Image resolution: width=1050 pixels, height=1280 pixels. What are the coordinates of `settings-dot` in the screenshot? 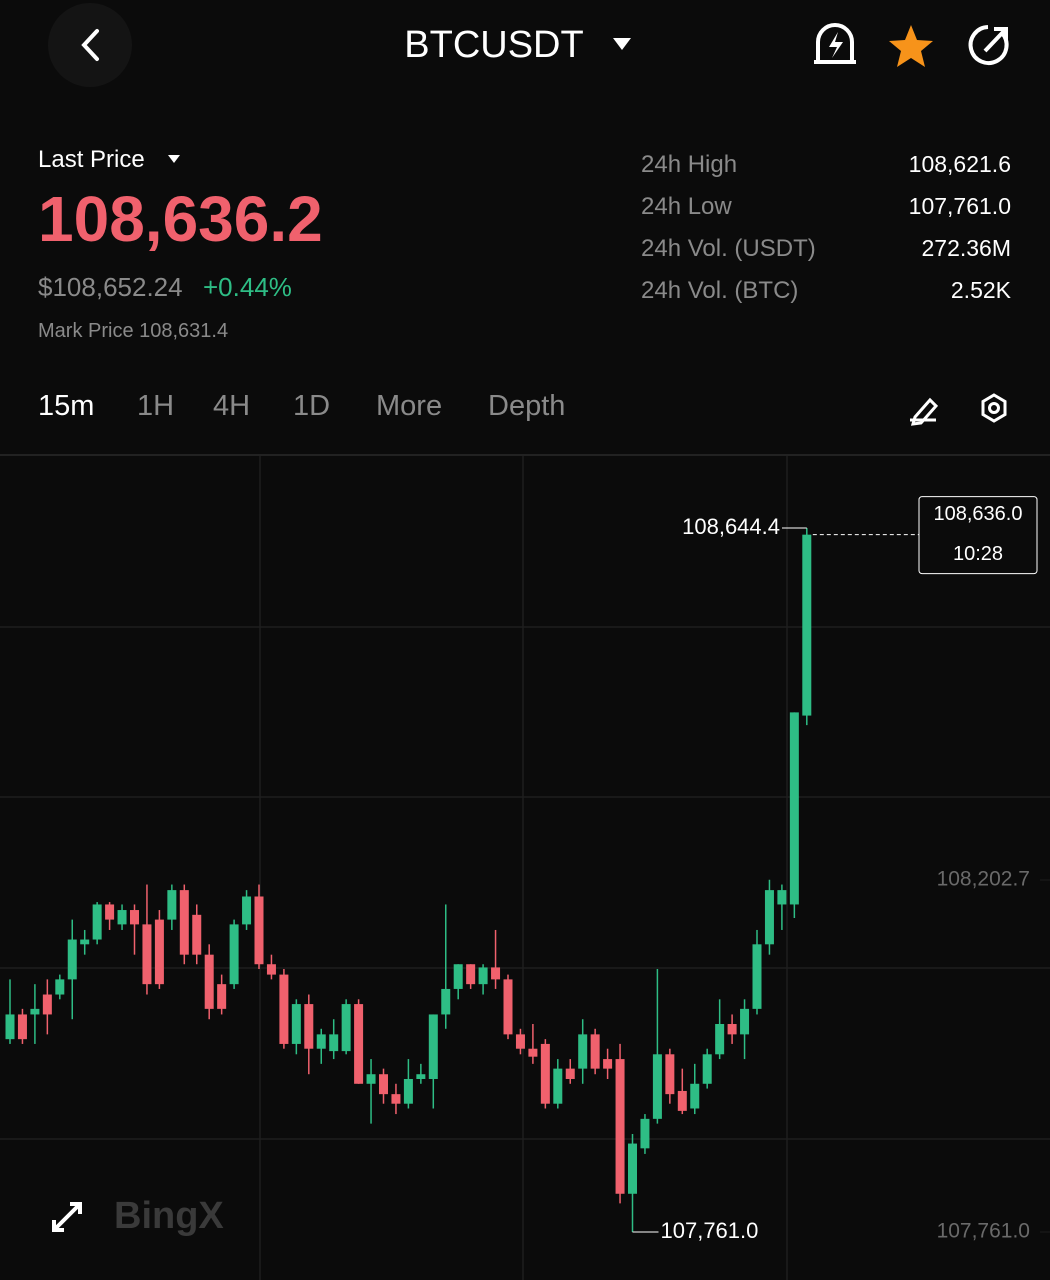 It's located at (994, 408).